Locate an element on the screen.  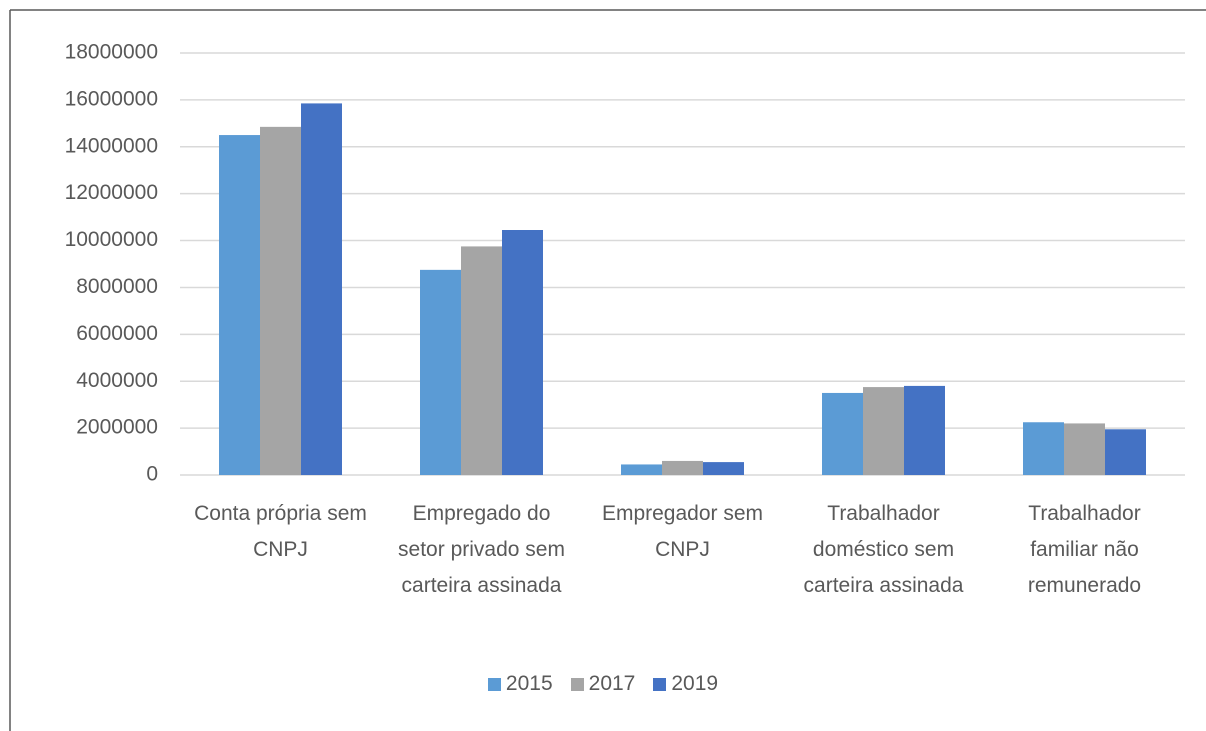
y-tick-label: 8000000 is located at coordinates (117, 286).